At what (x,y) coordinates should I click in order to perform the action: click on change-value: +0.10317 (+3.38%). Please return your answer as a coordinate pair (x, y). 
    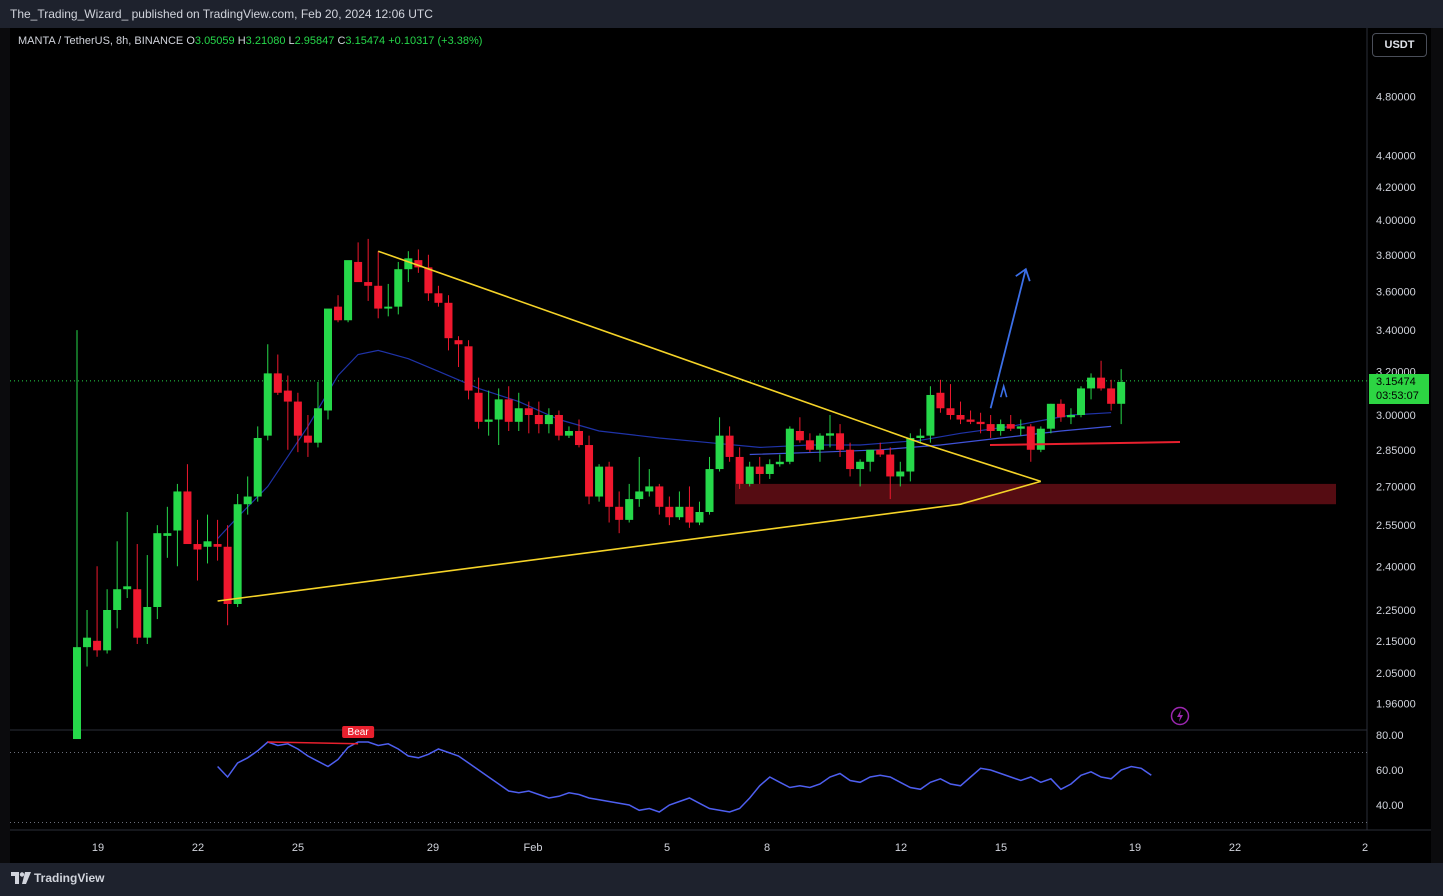
    Looking at the image, I should click on (435, 41).